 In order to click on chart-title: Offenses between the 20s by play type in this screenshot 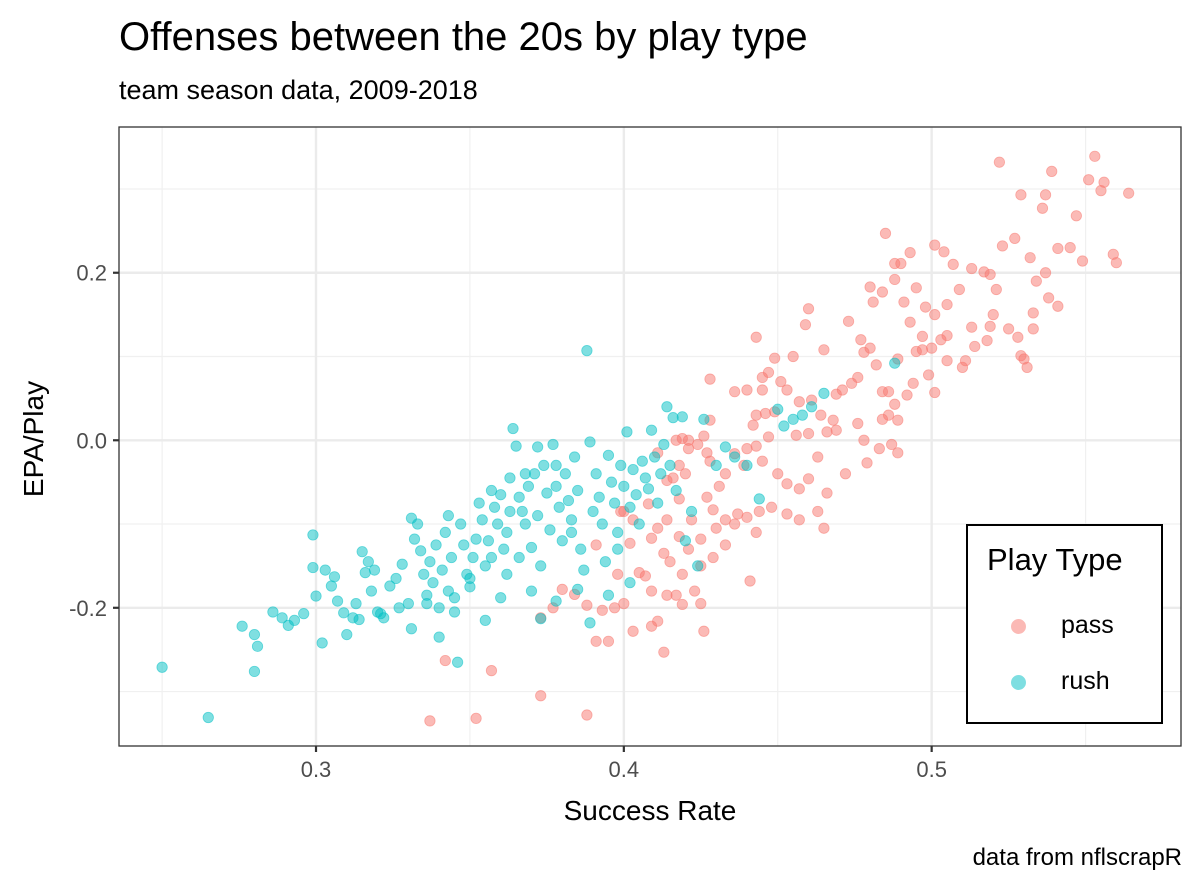, I will do `click(463, 37)`.